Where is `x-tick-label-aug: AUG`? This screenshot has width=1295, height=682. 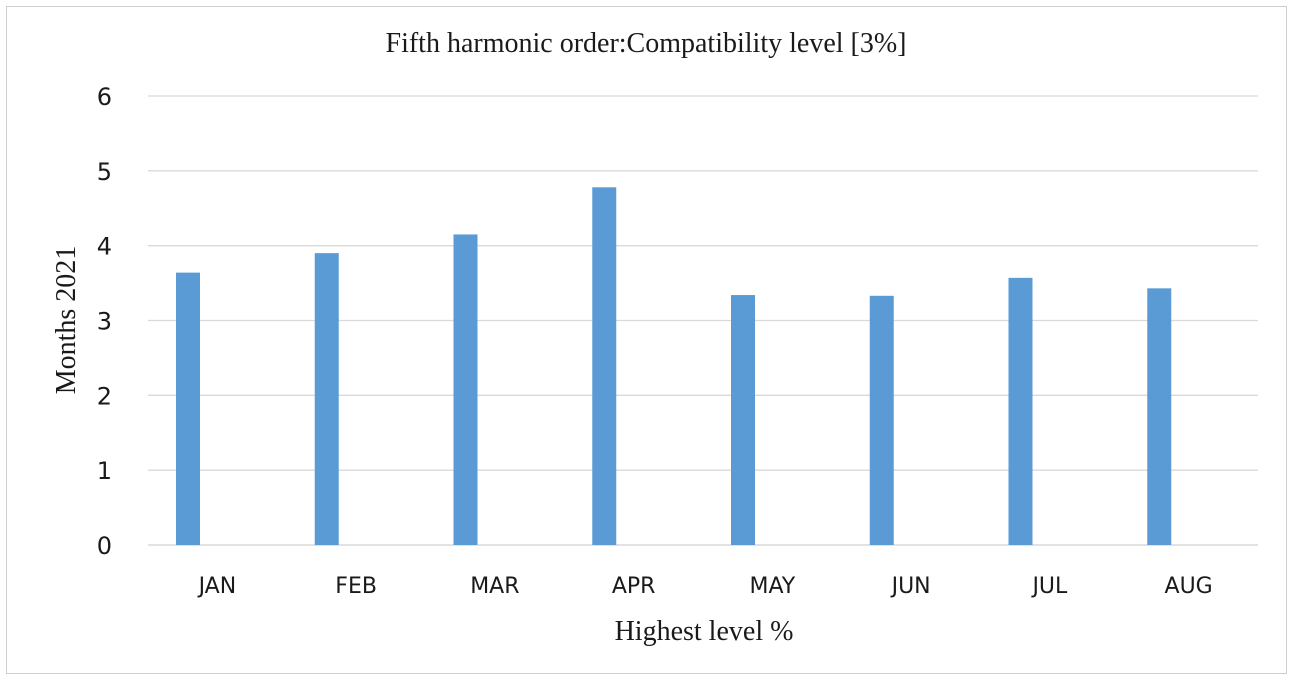
x-tick-label-aug: AUG is located at coordinates (1189, 586).